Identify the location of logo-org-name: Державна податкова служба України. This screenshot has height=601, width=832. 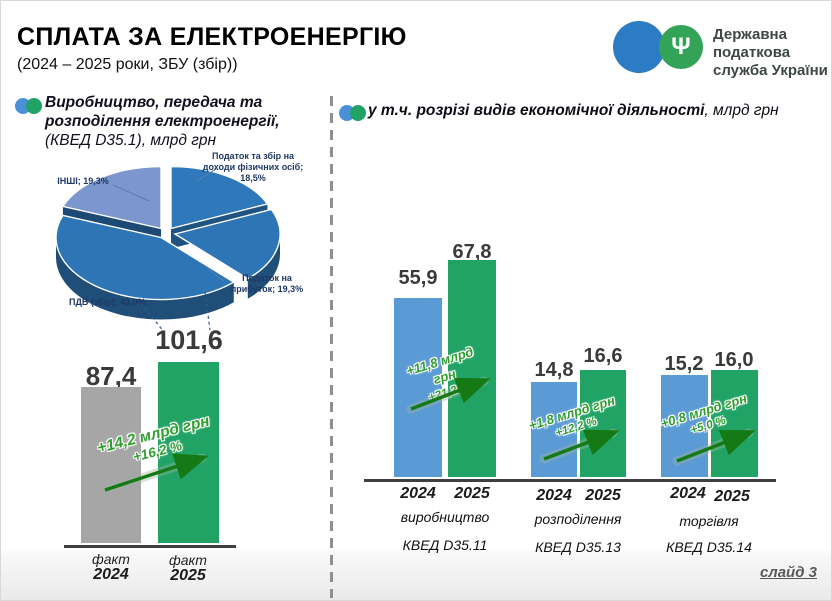
(770, 53).